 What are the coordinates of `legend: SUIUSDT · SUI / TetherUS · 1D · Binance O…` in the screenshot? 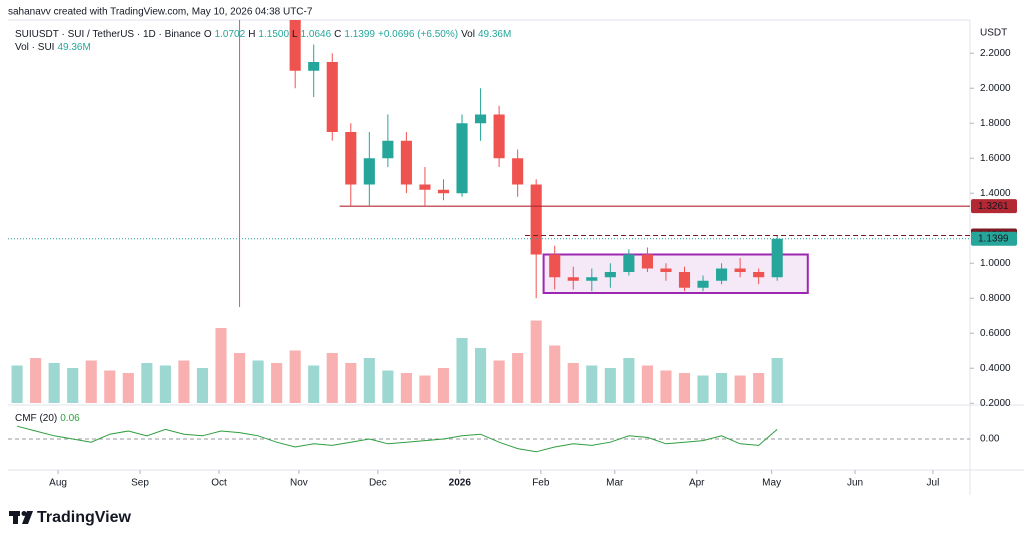 It's located at (263, 34).